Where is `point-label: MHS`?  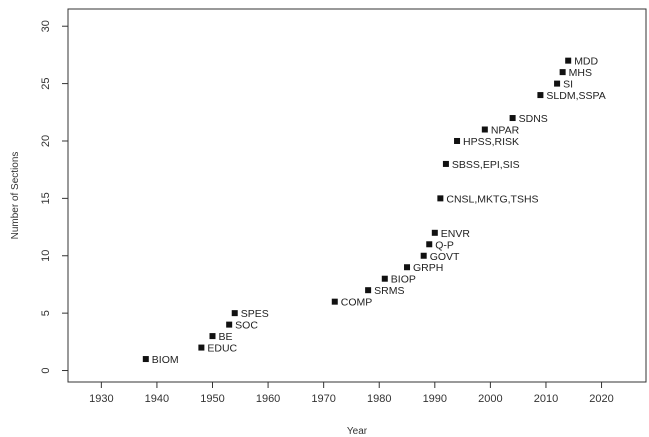 point-label: MHS is located at coordinates (580, 73).